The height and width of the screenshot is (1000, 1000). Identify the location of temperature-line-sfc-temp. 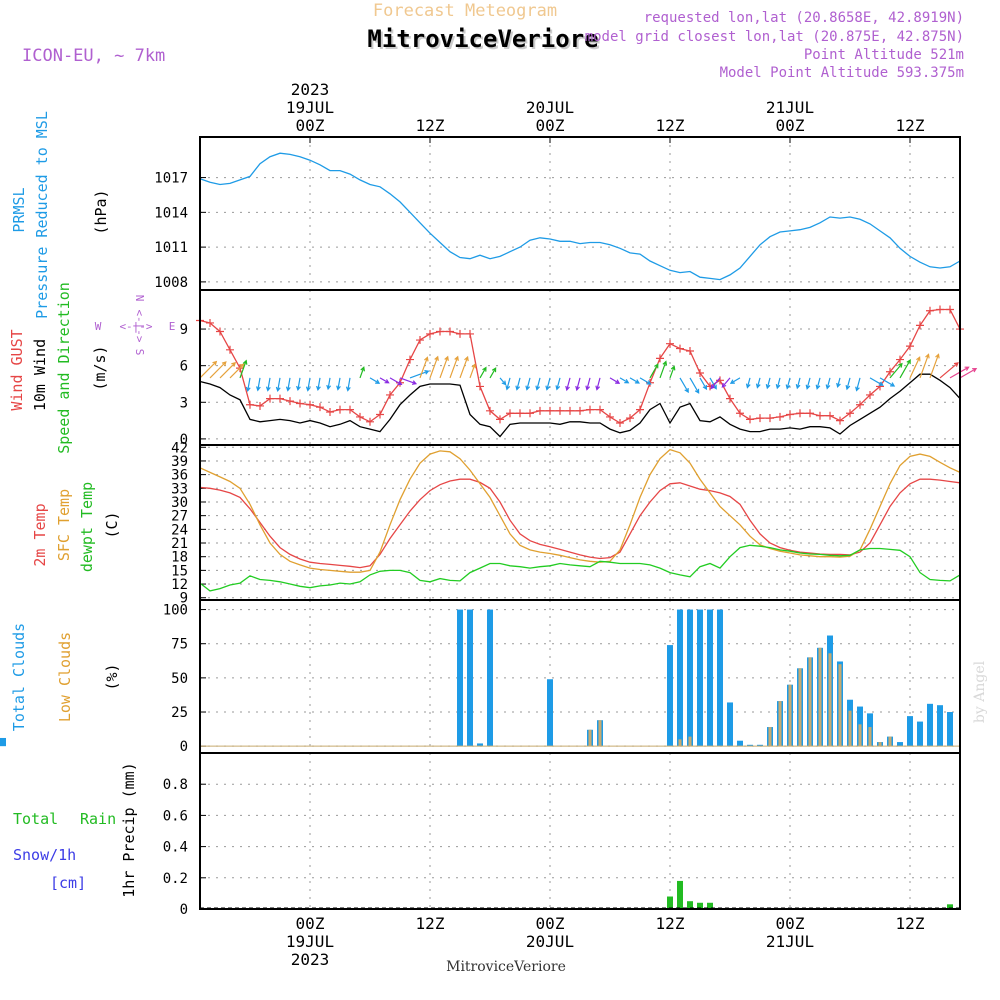
(580, 510).